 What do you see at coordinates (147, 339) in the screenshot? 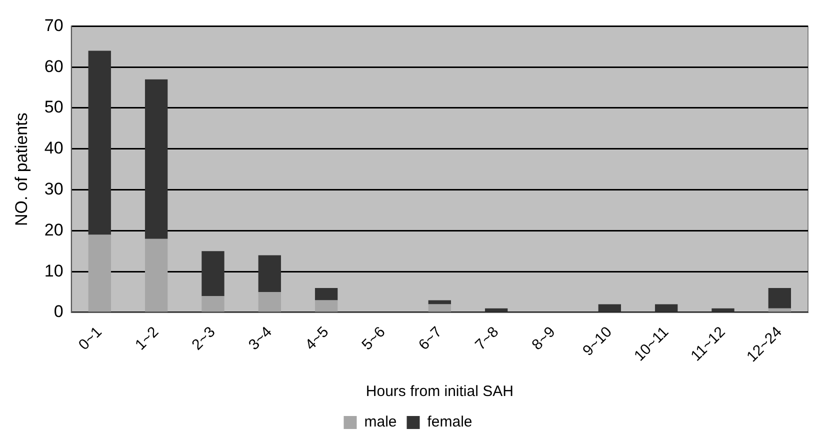
I see `x-tick-label: 1~2` at bounding box center [147, 339].